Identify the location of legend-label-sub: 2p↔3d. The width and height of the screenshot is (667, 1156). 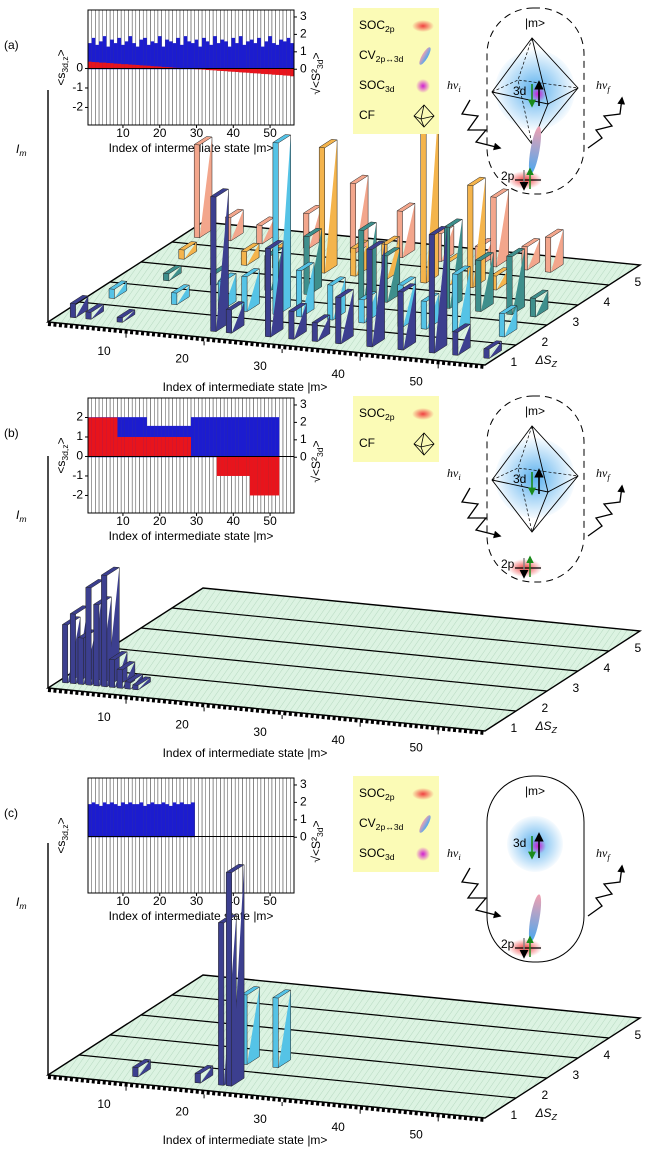
(390, 827).